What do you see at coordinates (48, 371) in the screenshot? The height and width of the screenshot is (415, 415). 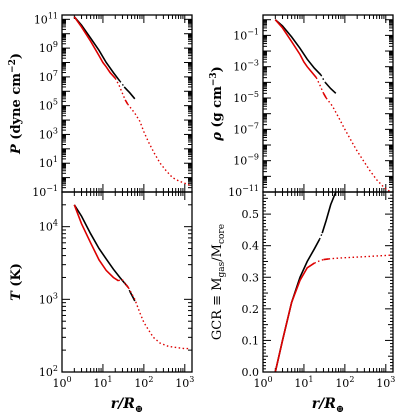 I see `y-tick-label: 10²` at bounding box center [48, 371].